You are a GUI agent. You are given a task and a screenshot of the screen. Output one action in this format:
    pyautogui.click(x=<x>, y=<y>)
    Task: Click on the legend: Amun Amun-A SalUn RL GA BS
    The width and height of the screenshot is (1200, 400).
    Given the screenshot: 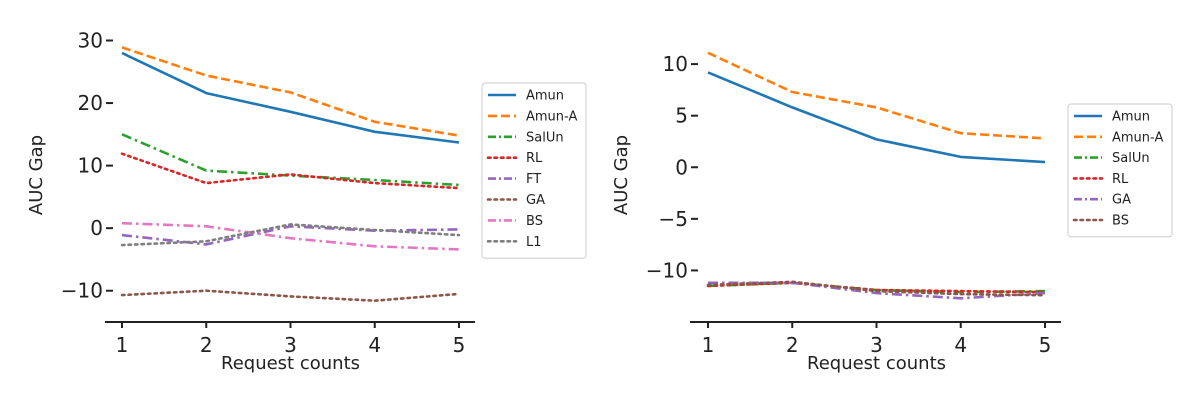 What is the action you would take?
    pyautogui.click(x=1120, y=170)
    